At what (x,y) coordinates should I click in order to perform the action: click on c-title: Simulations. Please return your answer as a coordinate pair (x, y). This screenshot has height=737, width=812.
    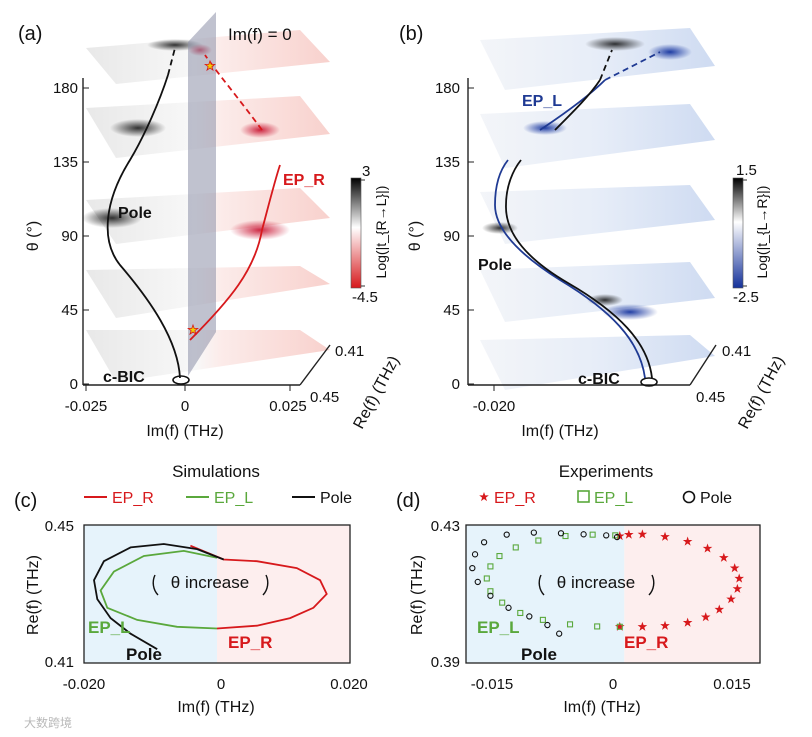
    Looking at the image, I should click on (216, 471).